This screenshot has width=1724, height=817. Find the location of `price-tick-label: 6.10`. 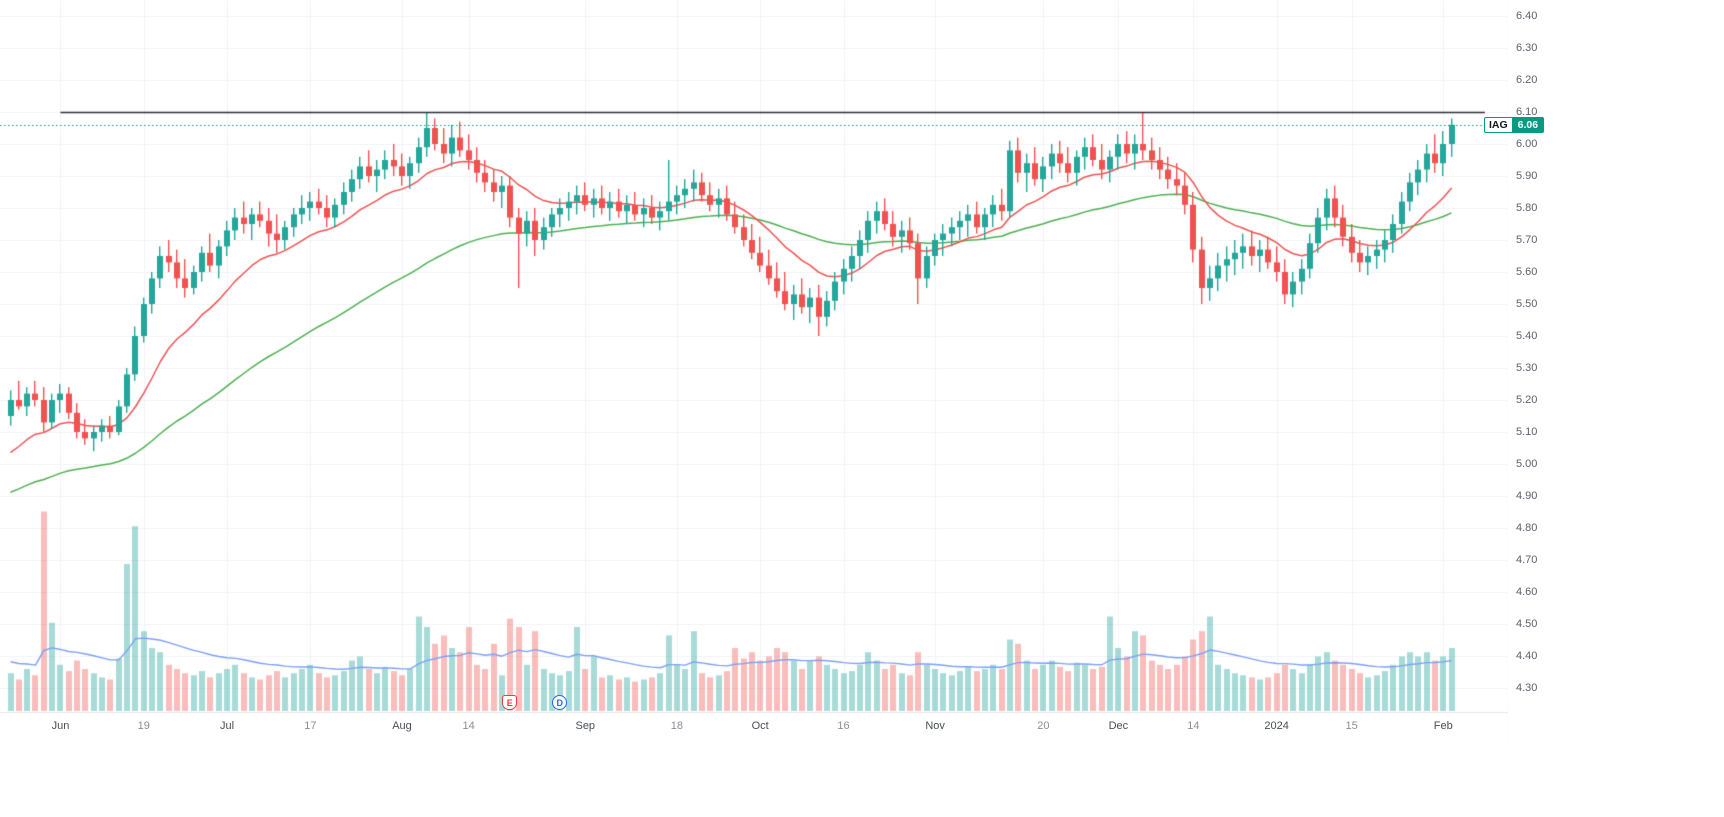

price-tick-label: 6.10 is located at coordinates (1527, 112).